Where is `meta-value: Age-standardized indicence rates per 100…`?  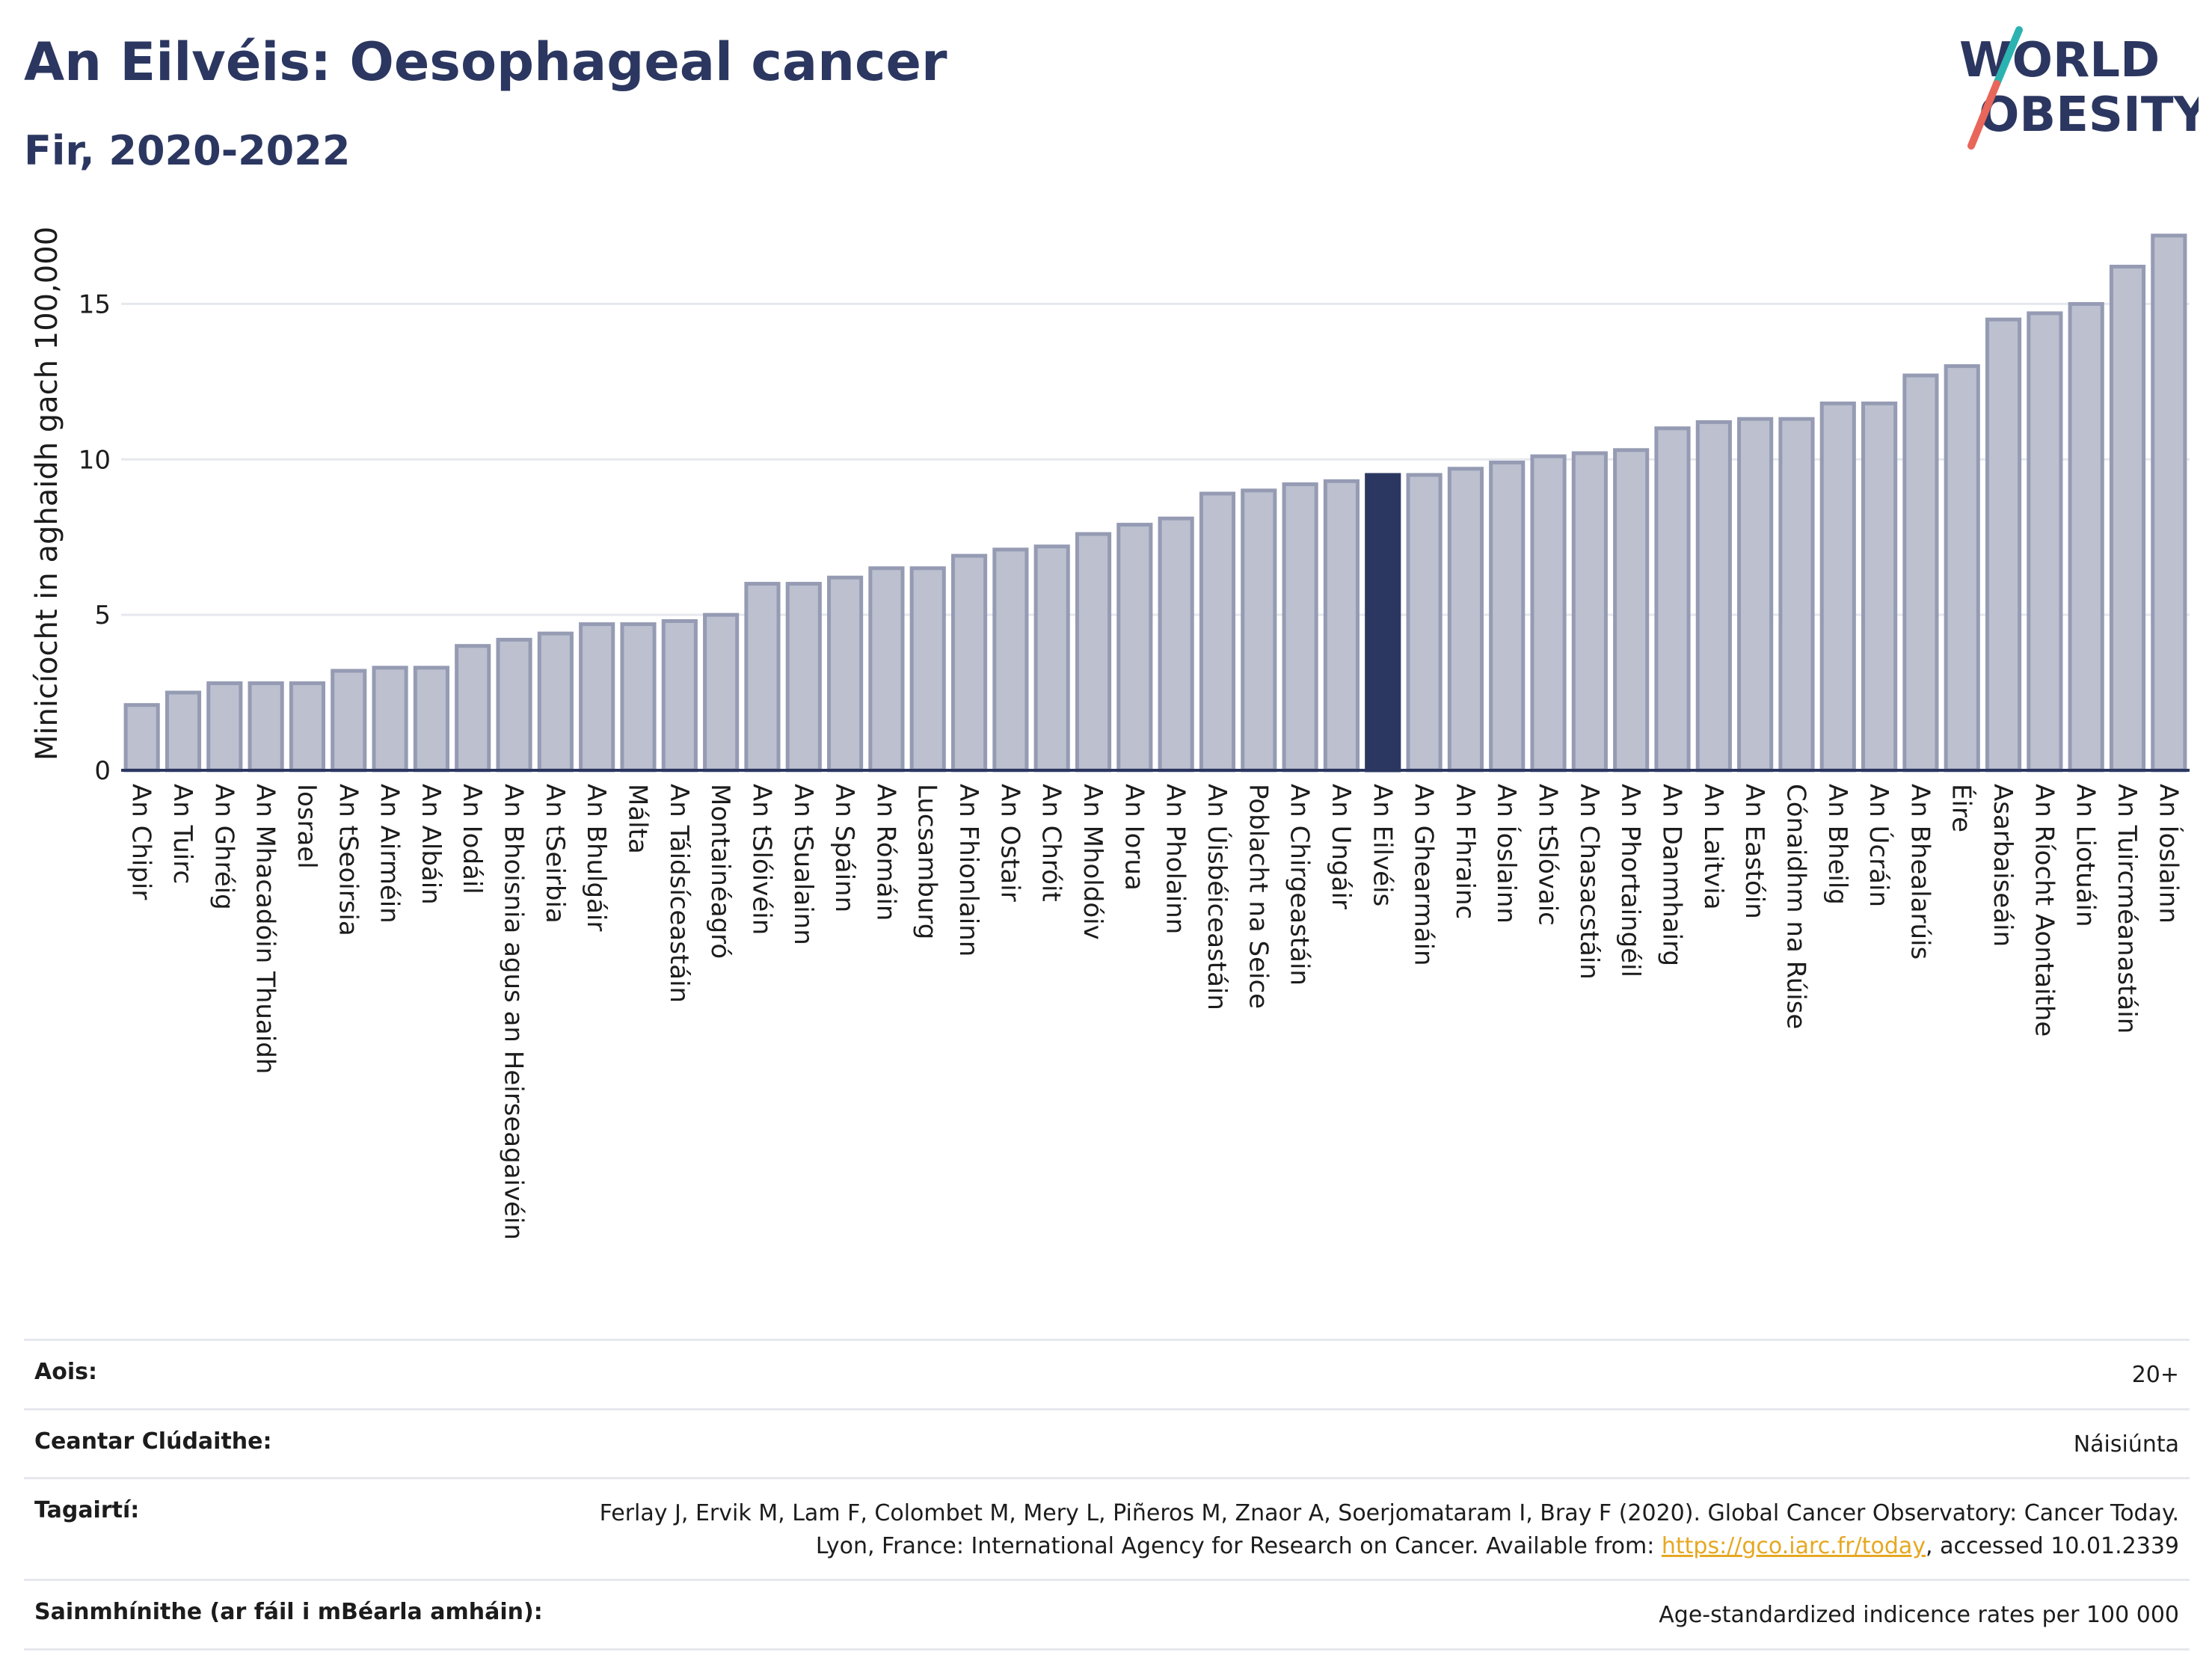
meta-value: Age-standardized indicence rates per 100… is located at coordinates (1919, 1615).